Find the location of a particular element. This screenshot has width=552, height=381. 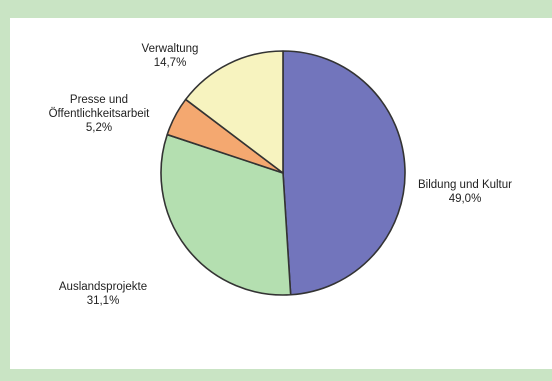

slice-name-label: Bildung und Kultur is located at coordinates (465, 185).